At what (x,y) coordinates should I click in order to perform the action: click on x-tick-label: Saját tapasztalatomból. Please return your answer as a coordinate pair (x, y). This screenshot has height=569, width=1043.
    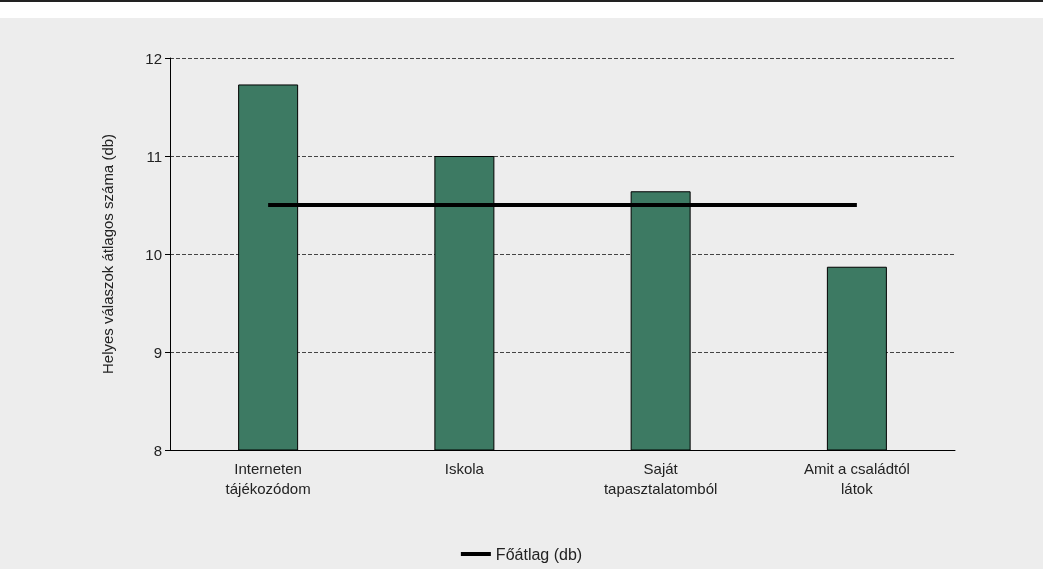
    Looking at the image, I should click on (660, 478).